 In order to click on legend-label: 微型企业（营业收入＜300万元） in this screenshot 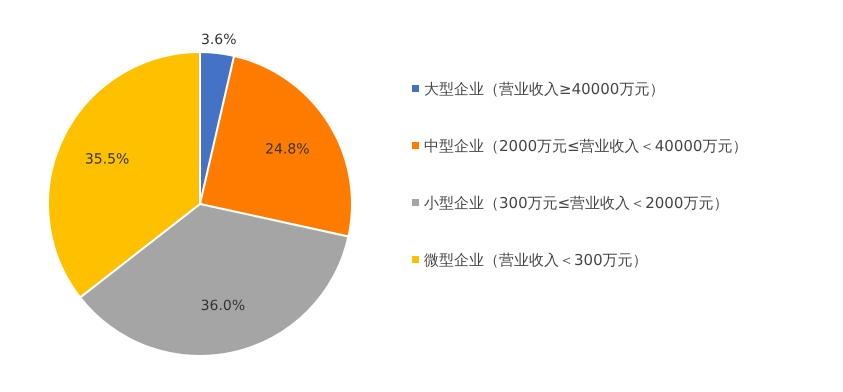, I will do `click(536, 260)`.